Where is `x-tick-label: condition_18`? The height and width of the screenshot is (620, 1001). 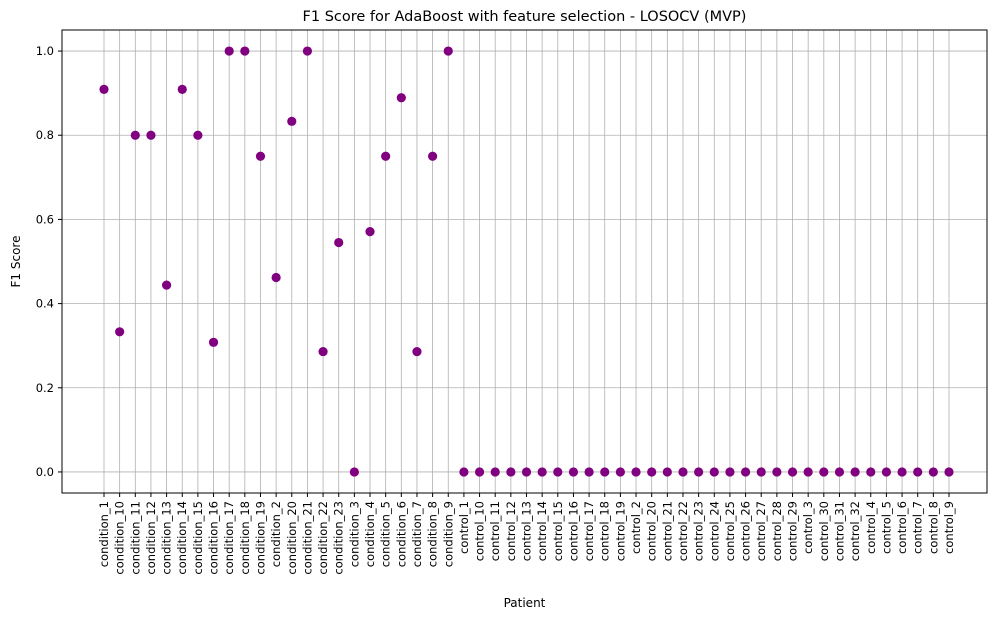
x-tick-label: condition_18 is located at coordinates (245, 538).